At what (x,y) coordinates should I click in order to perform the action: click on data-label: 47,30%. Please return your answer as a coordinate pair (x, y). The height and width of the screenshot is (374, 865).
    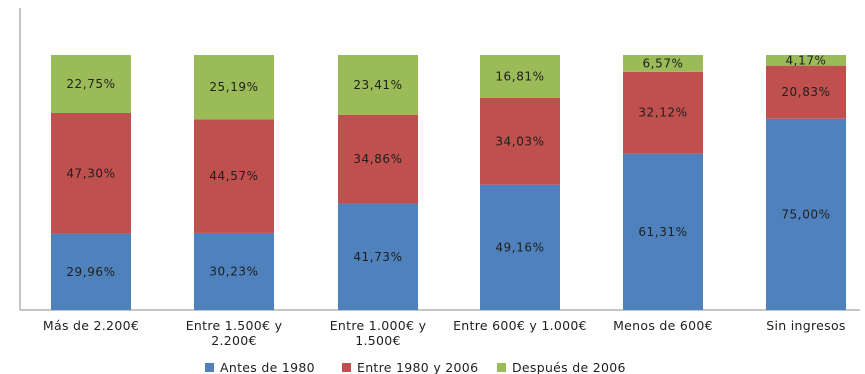
    Looking at the image, I should click on (90, 173).